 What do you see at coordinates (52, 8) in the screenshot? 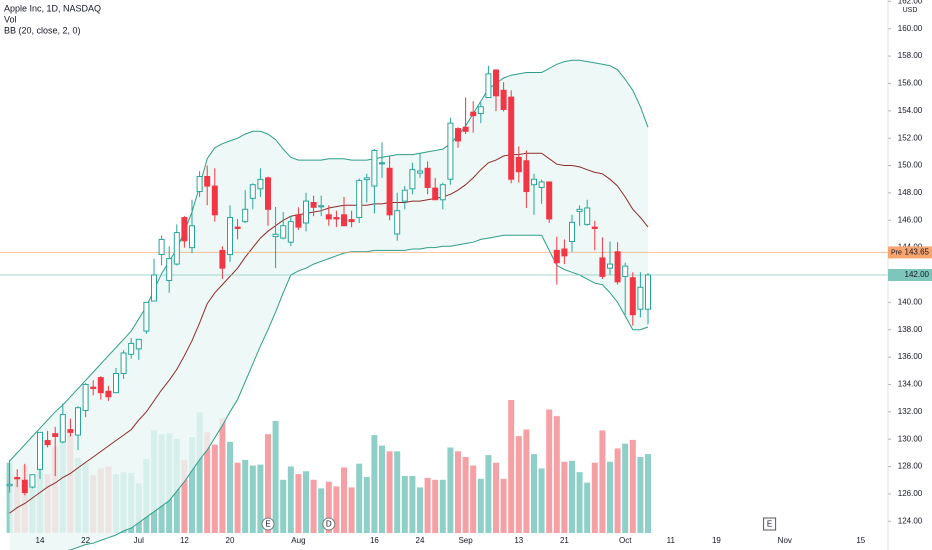
I see `chart-title: Apple Inc, 1D, NASDAQ` at bounding box center [52, 8].